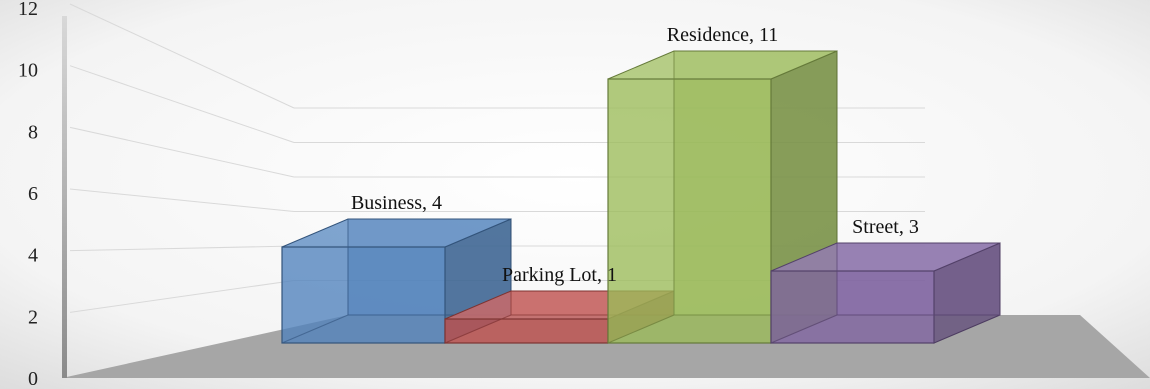 The image size is (1150, 389). What do you see at coordinates (559, 275) in the screenshot?
I see `data-label: Parking Lot, 1` at bounding box center [559, 275].